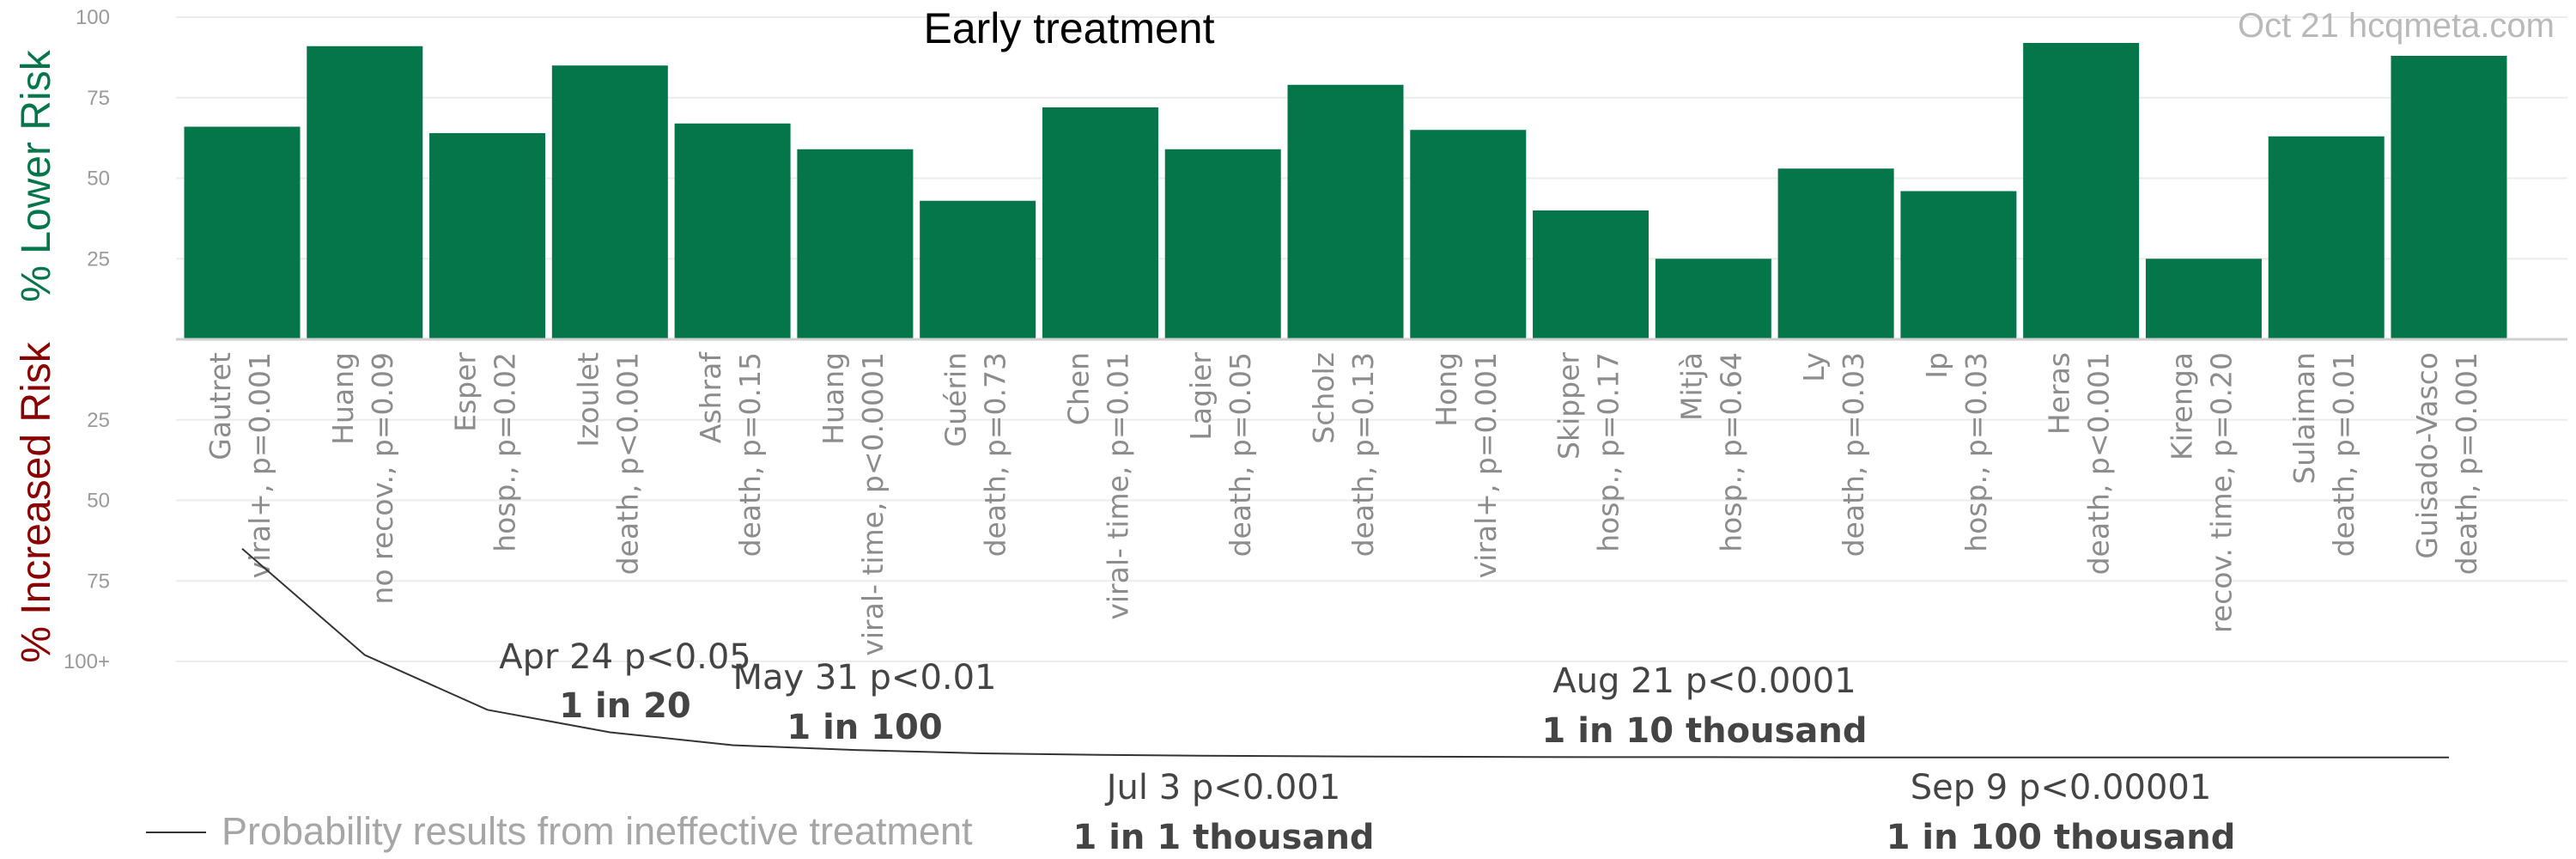 The image size is (2576, 859). Describe the element at coordinates (1068, 28) in the screenshot. I see `chart-title: Early treatment` at that location.